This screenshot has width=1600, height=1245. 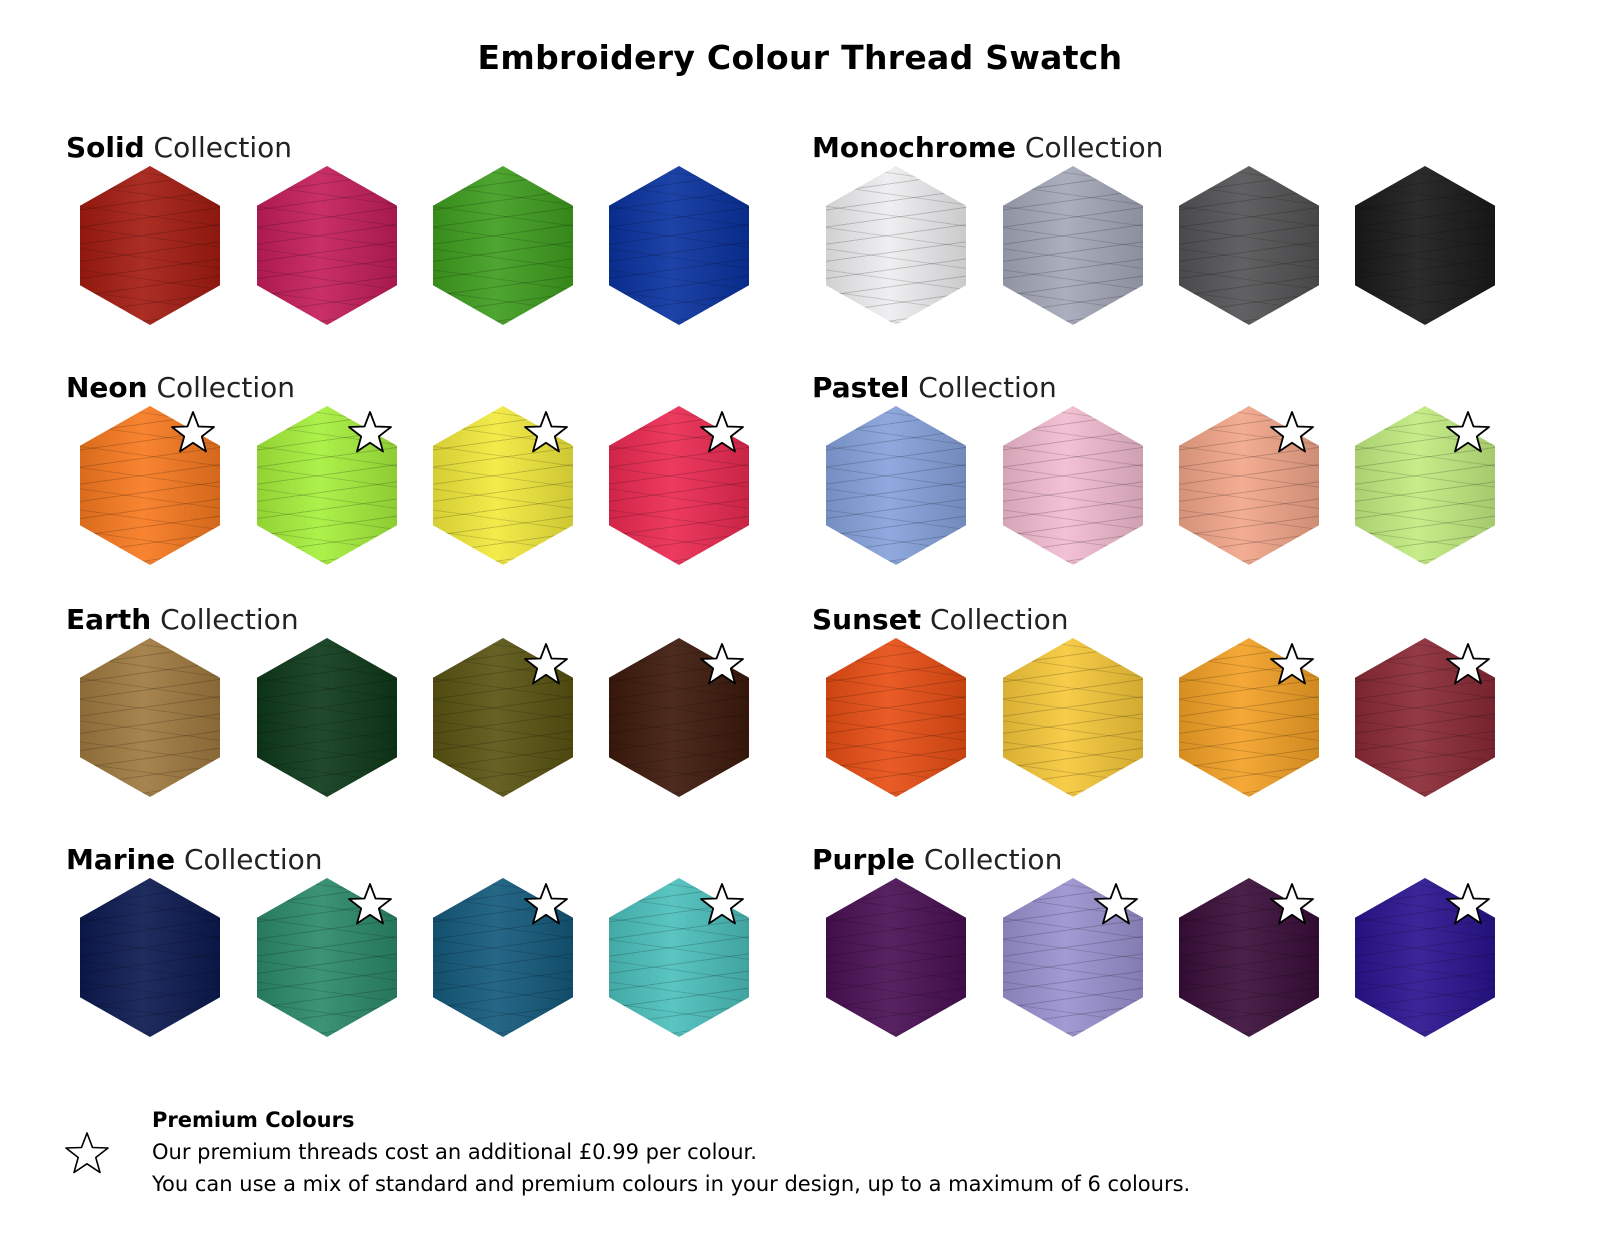 I want to click on collection-purple: Purple Collection, so click(x=1172, y=938).